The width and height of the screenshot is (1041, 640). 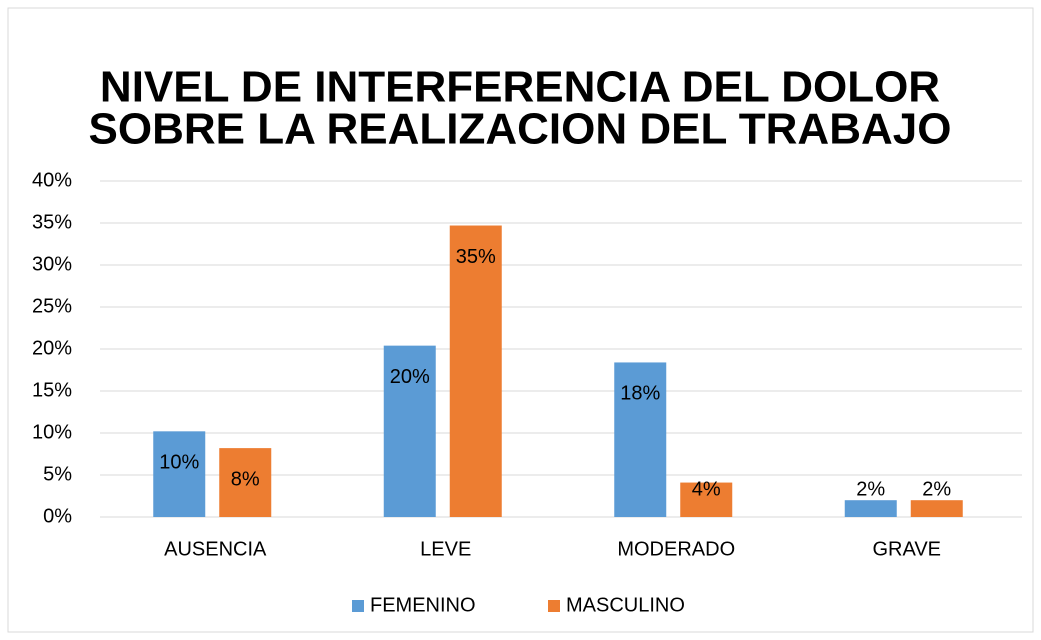 What do you see at coordinates (57, 474) in the screenshot?
I see `y-tick-label: 5%` at bounding box center [57, 474].